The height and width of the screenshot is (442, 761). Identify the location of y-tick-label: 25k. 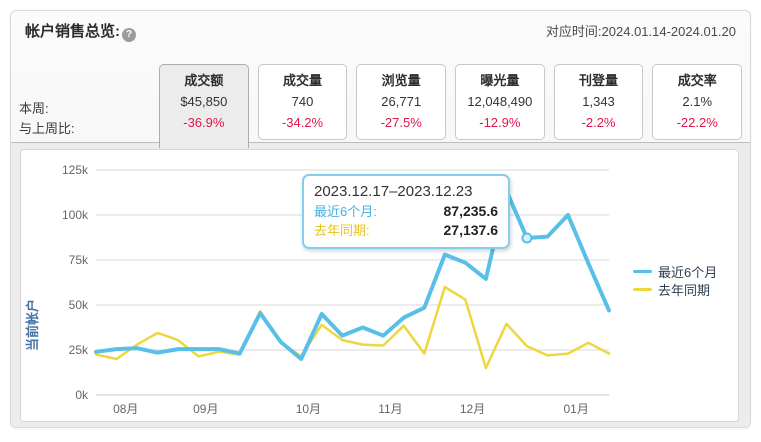
(79, 350).